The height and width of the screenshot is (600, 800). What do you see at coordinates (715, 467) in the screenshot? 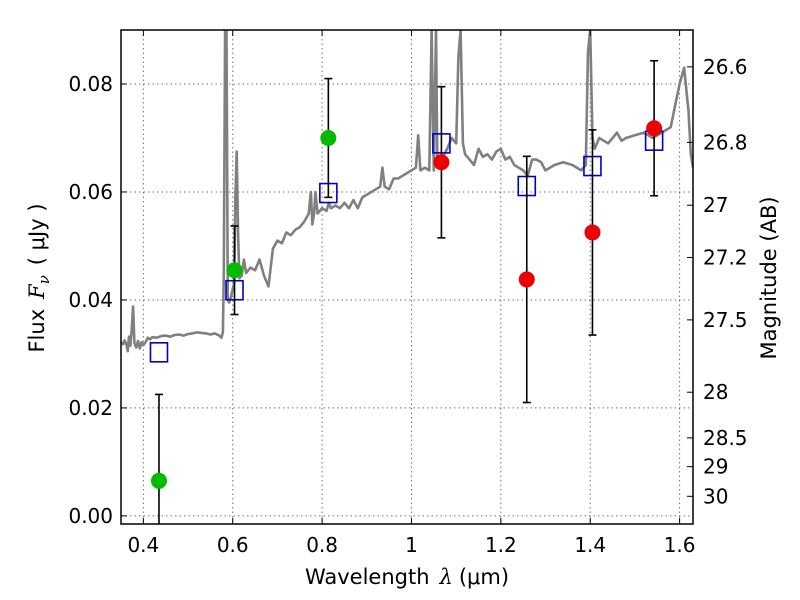
I see `y2-tick-label: 29` at bounding box center [715, 467].